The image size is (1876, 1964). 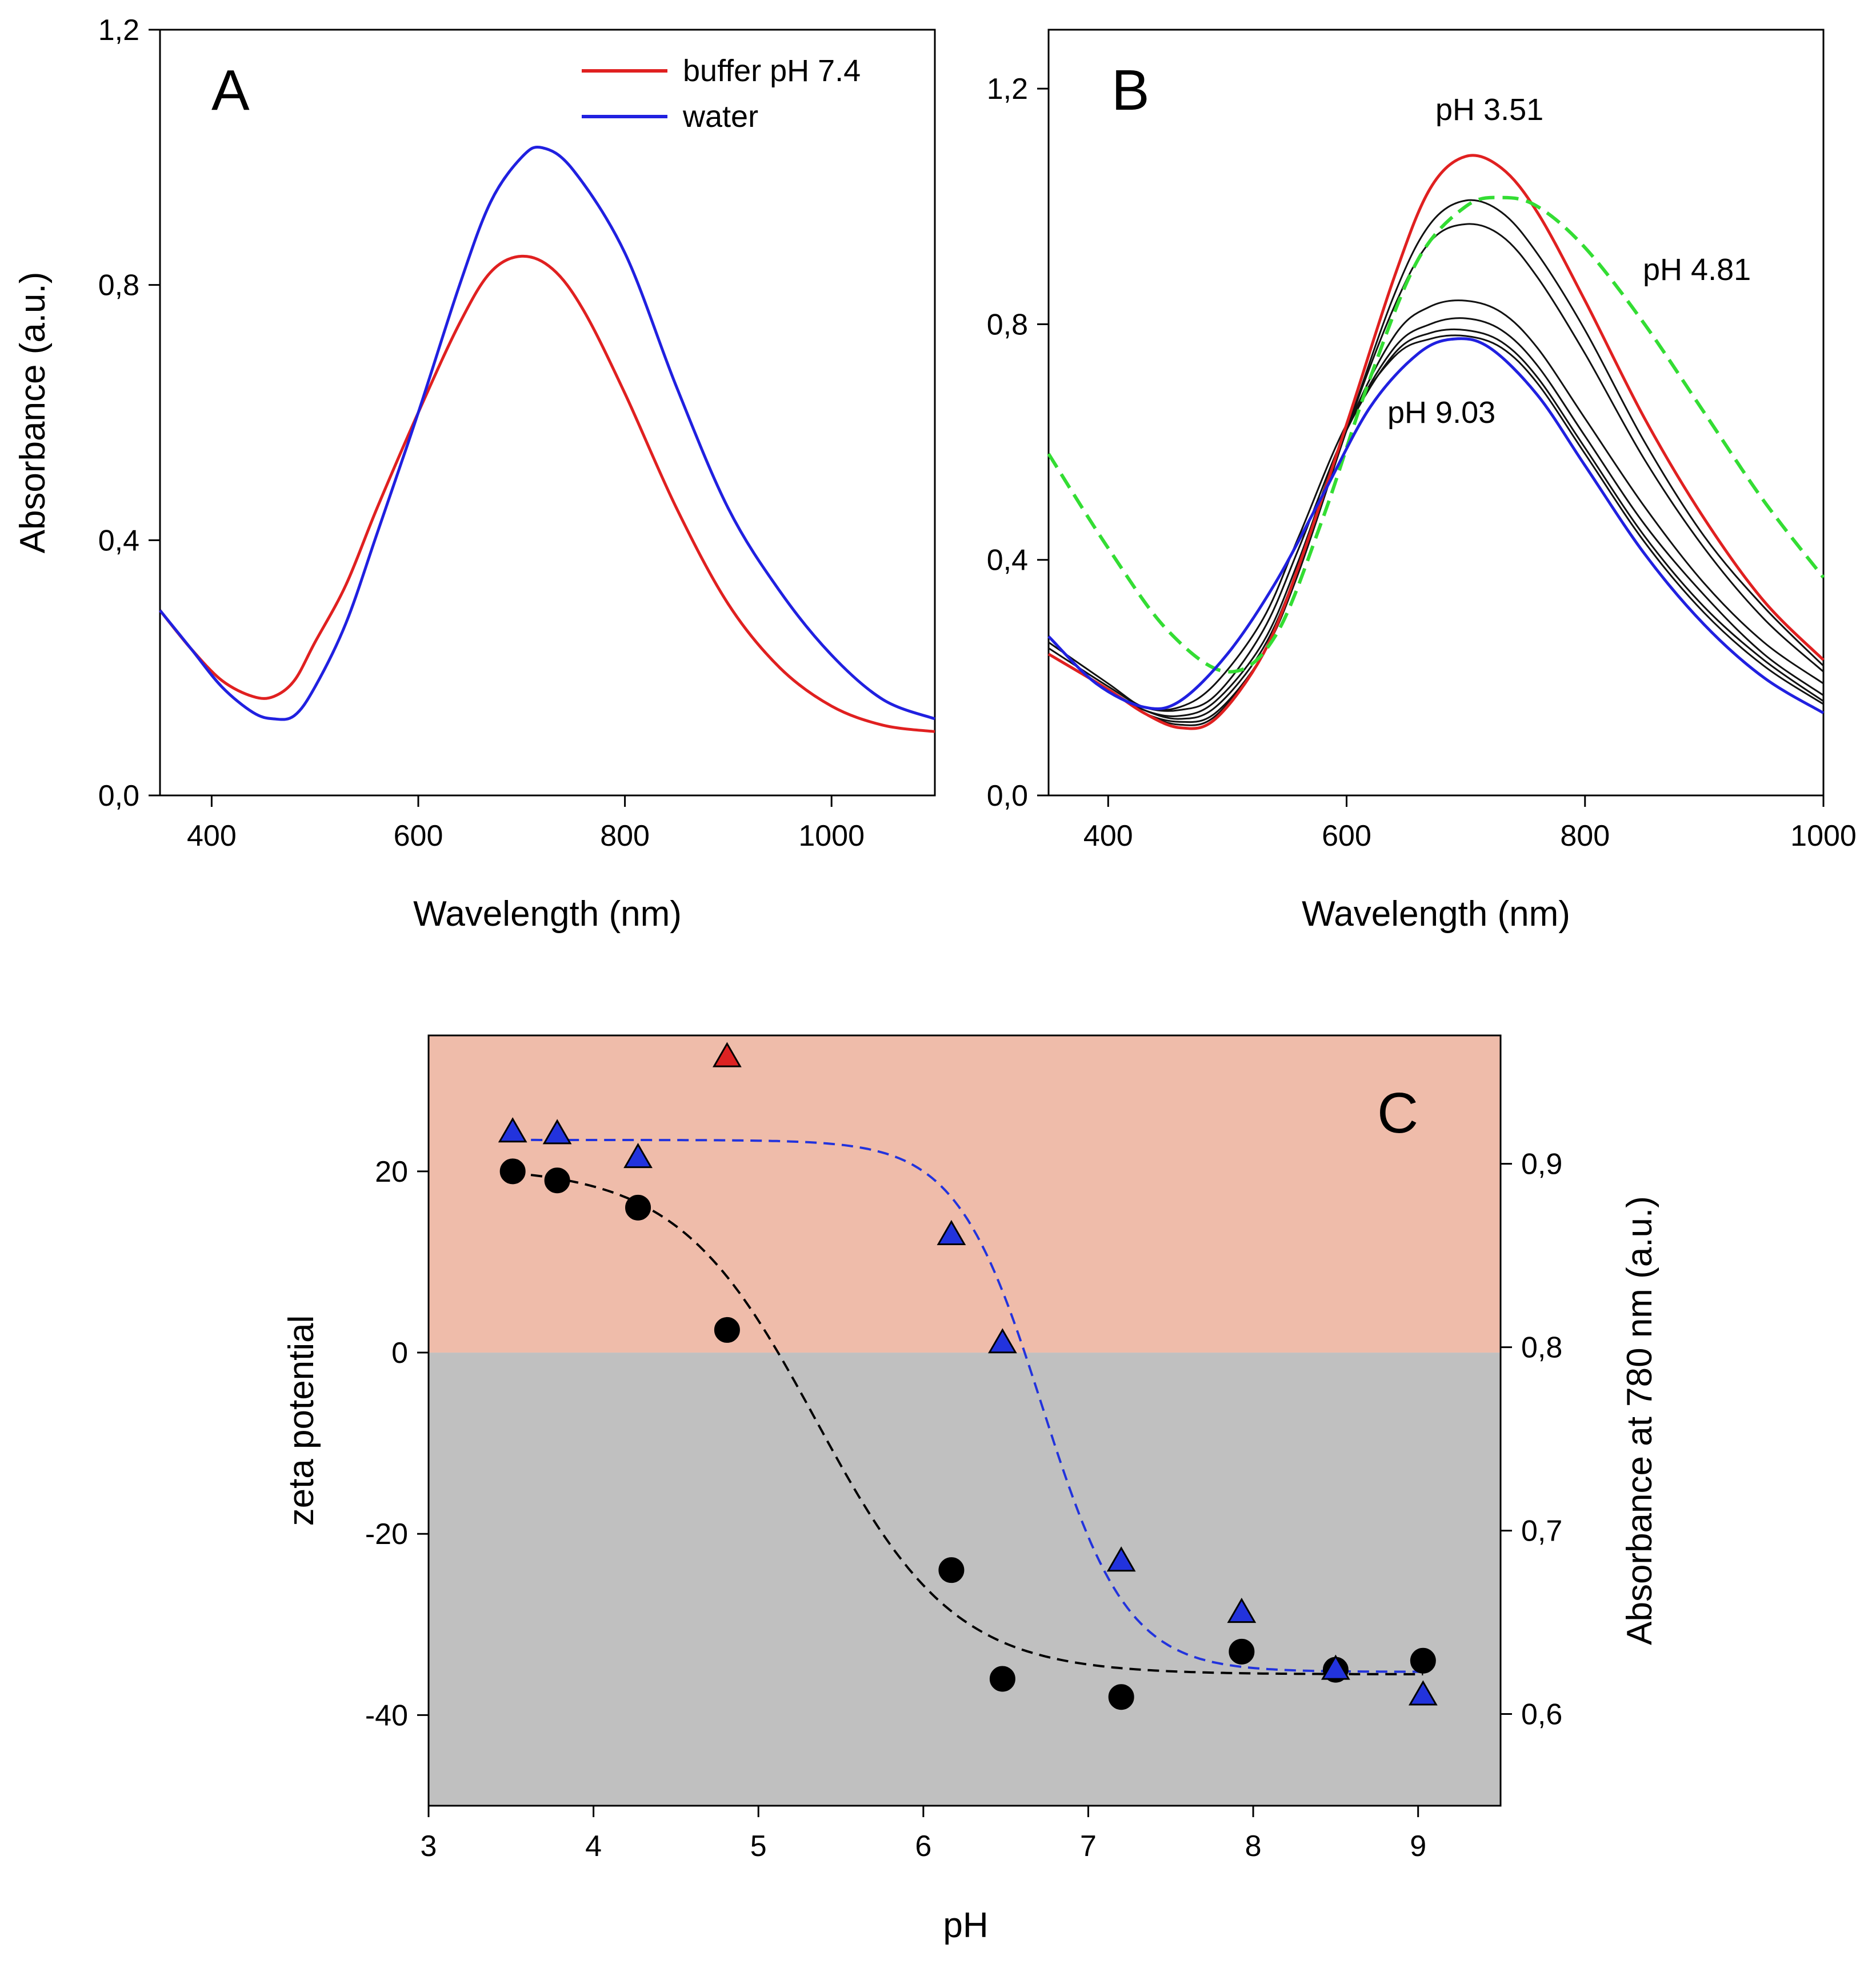 I want to click on panel-a-series-lines, so click(x=547, y=439).